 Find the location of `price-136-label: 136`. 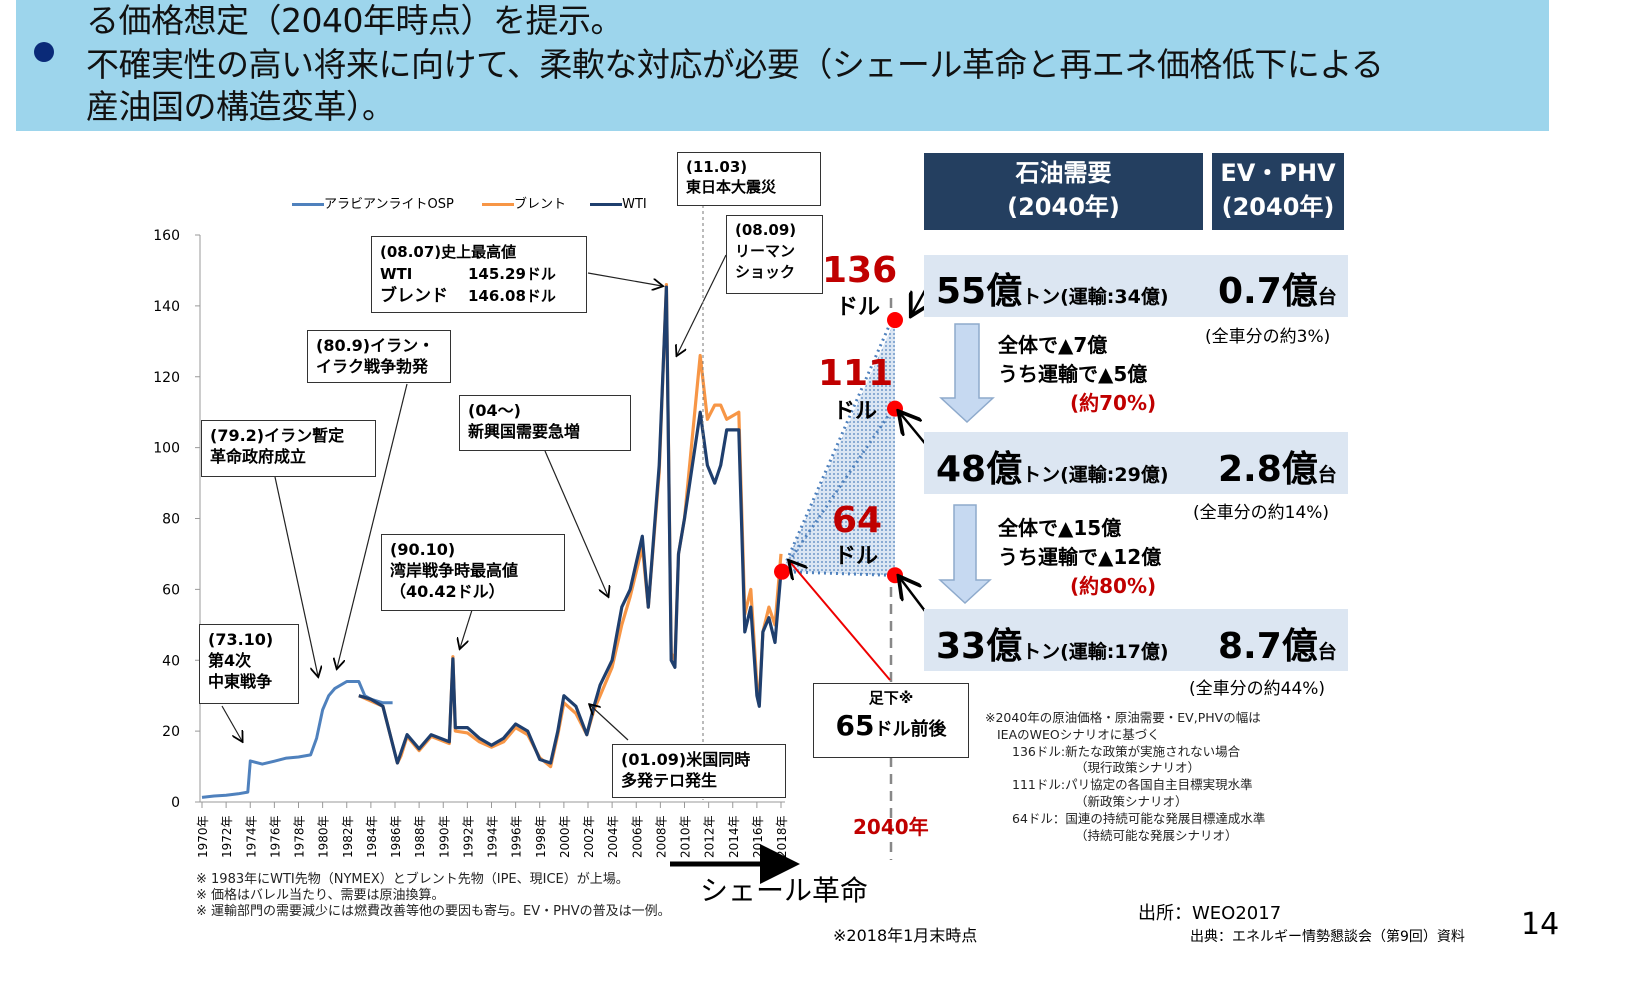

price-136-label: 136 is located at coordinates (860, 270).